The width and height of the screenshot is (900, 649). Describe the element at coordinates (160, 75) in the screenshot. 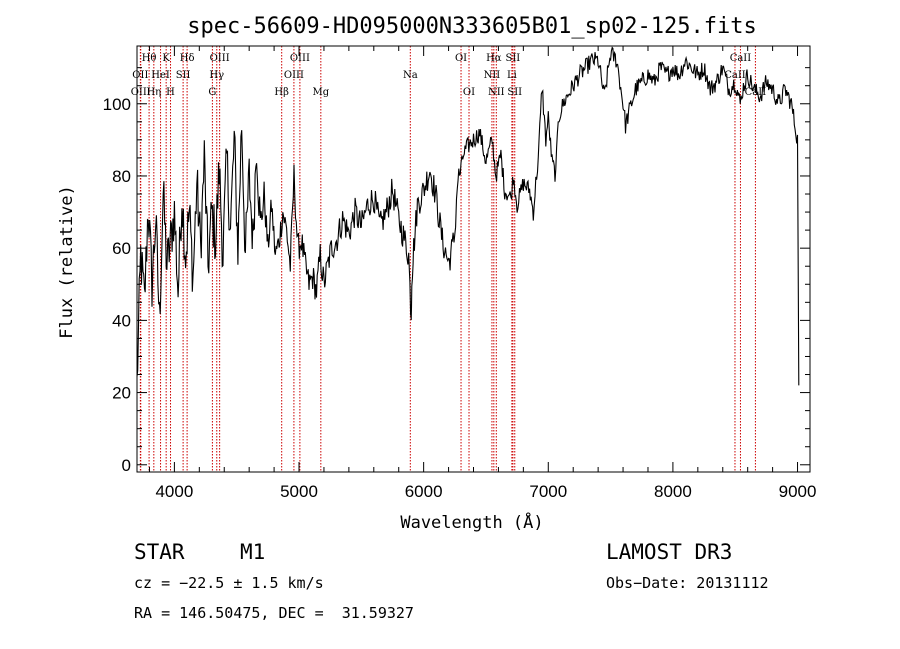

I see `spectral-line-label: HeI` at that location.